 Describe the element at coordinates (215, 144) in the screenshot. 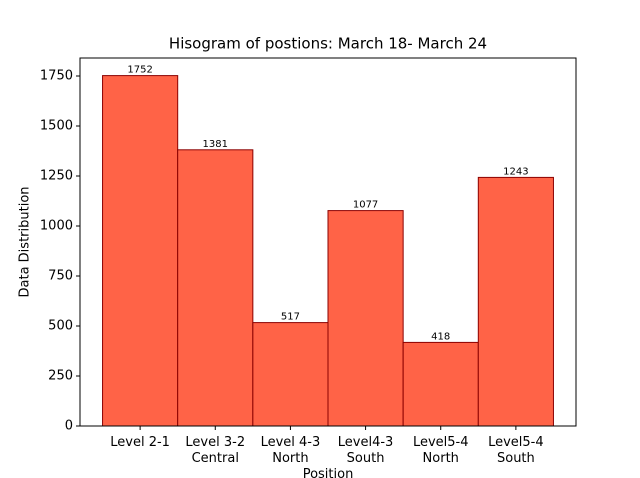

I see `value-label: 1381` at that location.